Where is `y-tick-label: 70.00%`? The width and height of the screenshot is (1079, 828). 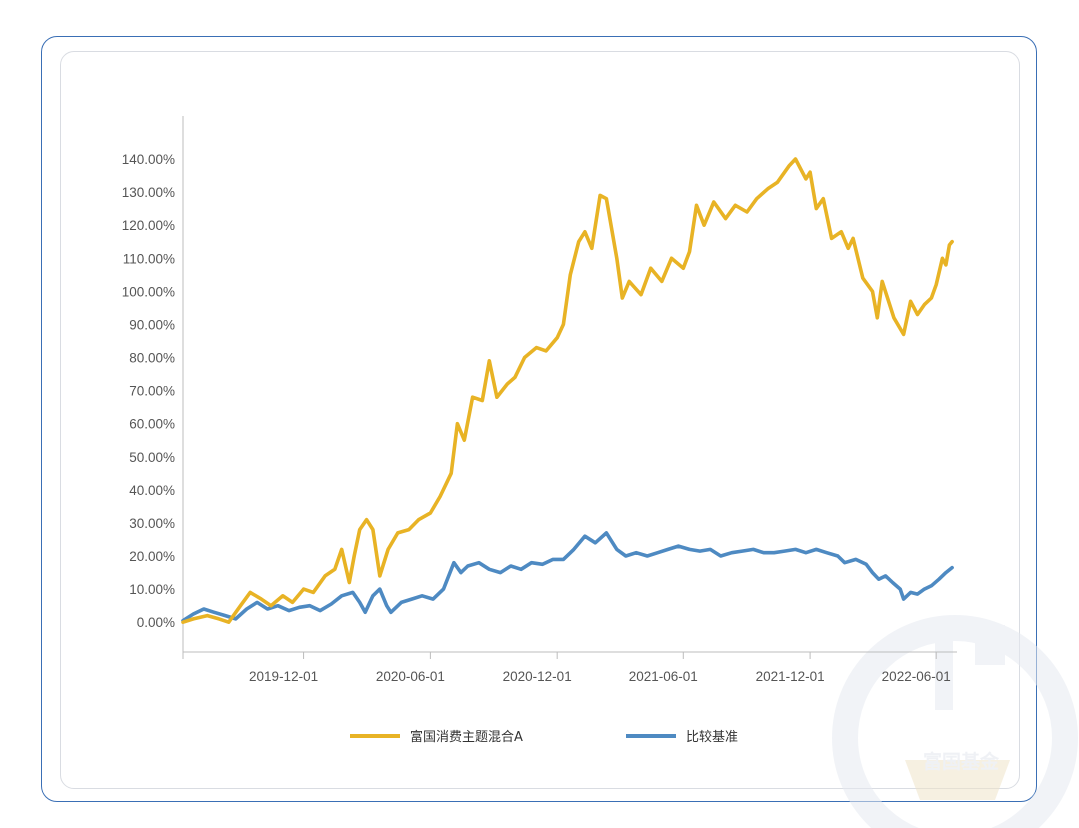 y-tick-label: 70.00% is located at coordinates (152, 391).